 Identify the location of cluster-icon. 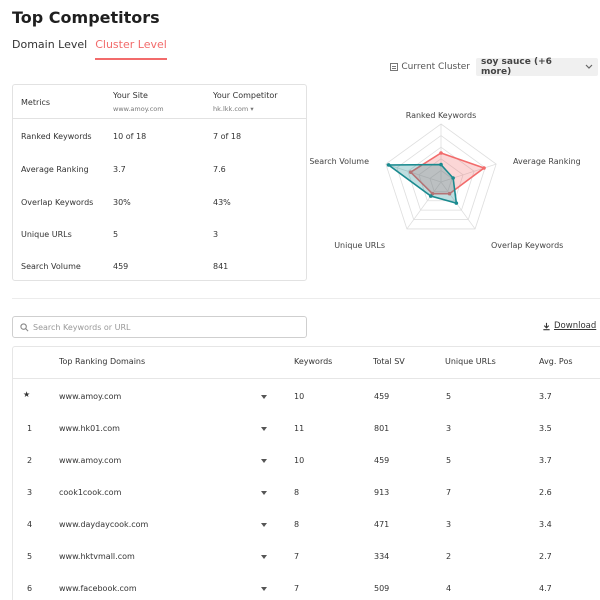
(394, 67).